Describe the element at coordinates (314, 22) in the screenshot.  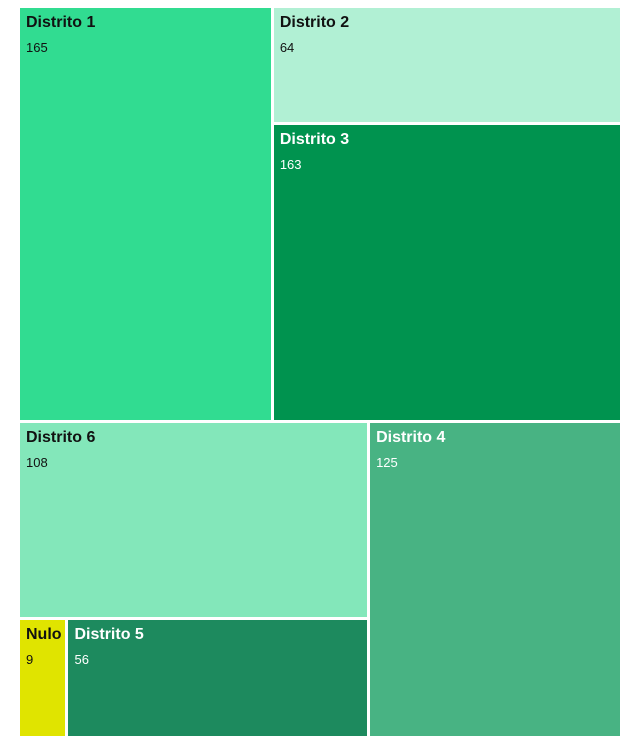
I see `tile-label: Distrito 2` at that location.